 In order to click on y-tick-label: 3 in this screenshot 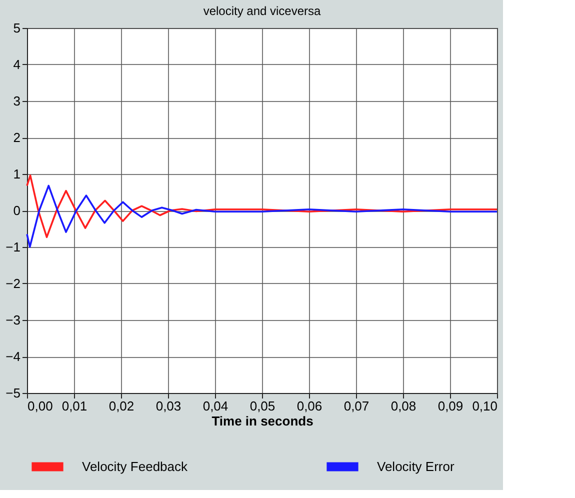, I will do `click(16, 101)`.